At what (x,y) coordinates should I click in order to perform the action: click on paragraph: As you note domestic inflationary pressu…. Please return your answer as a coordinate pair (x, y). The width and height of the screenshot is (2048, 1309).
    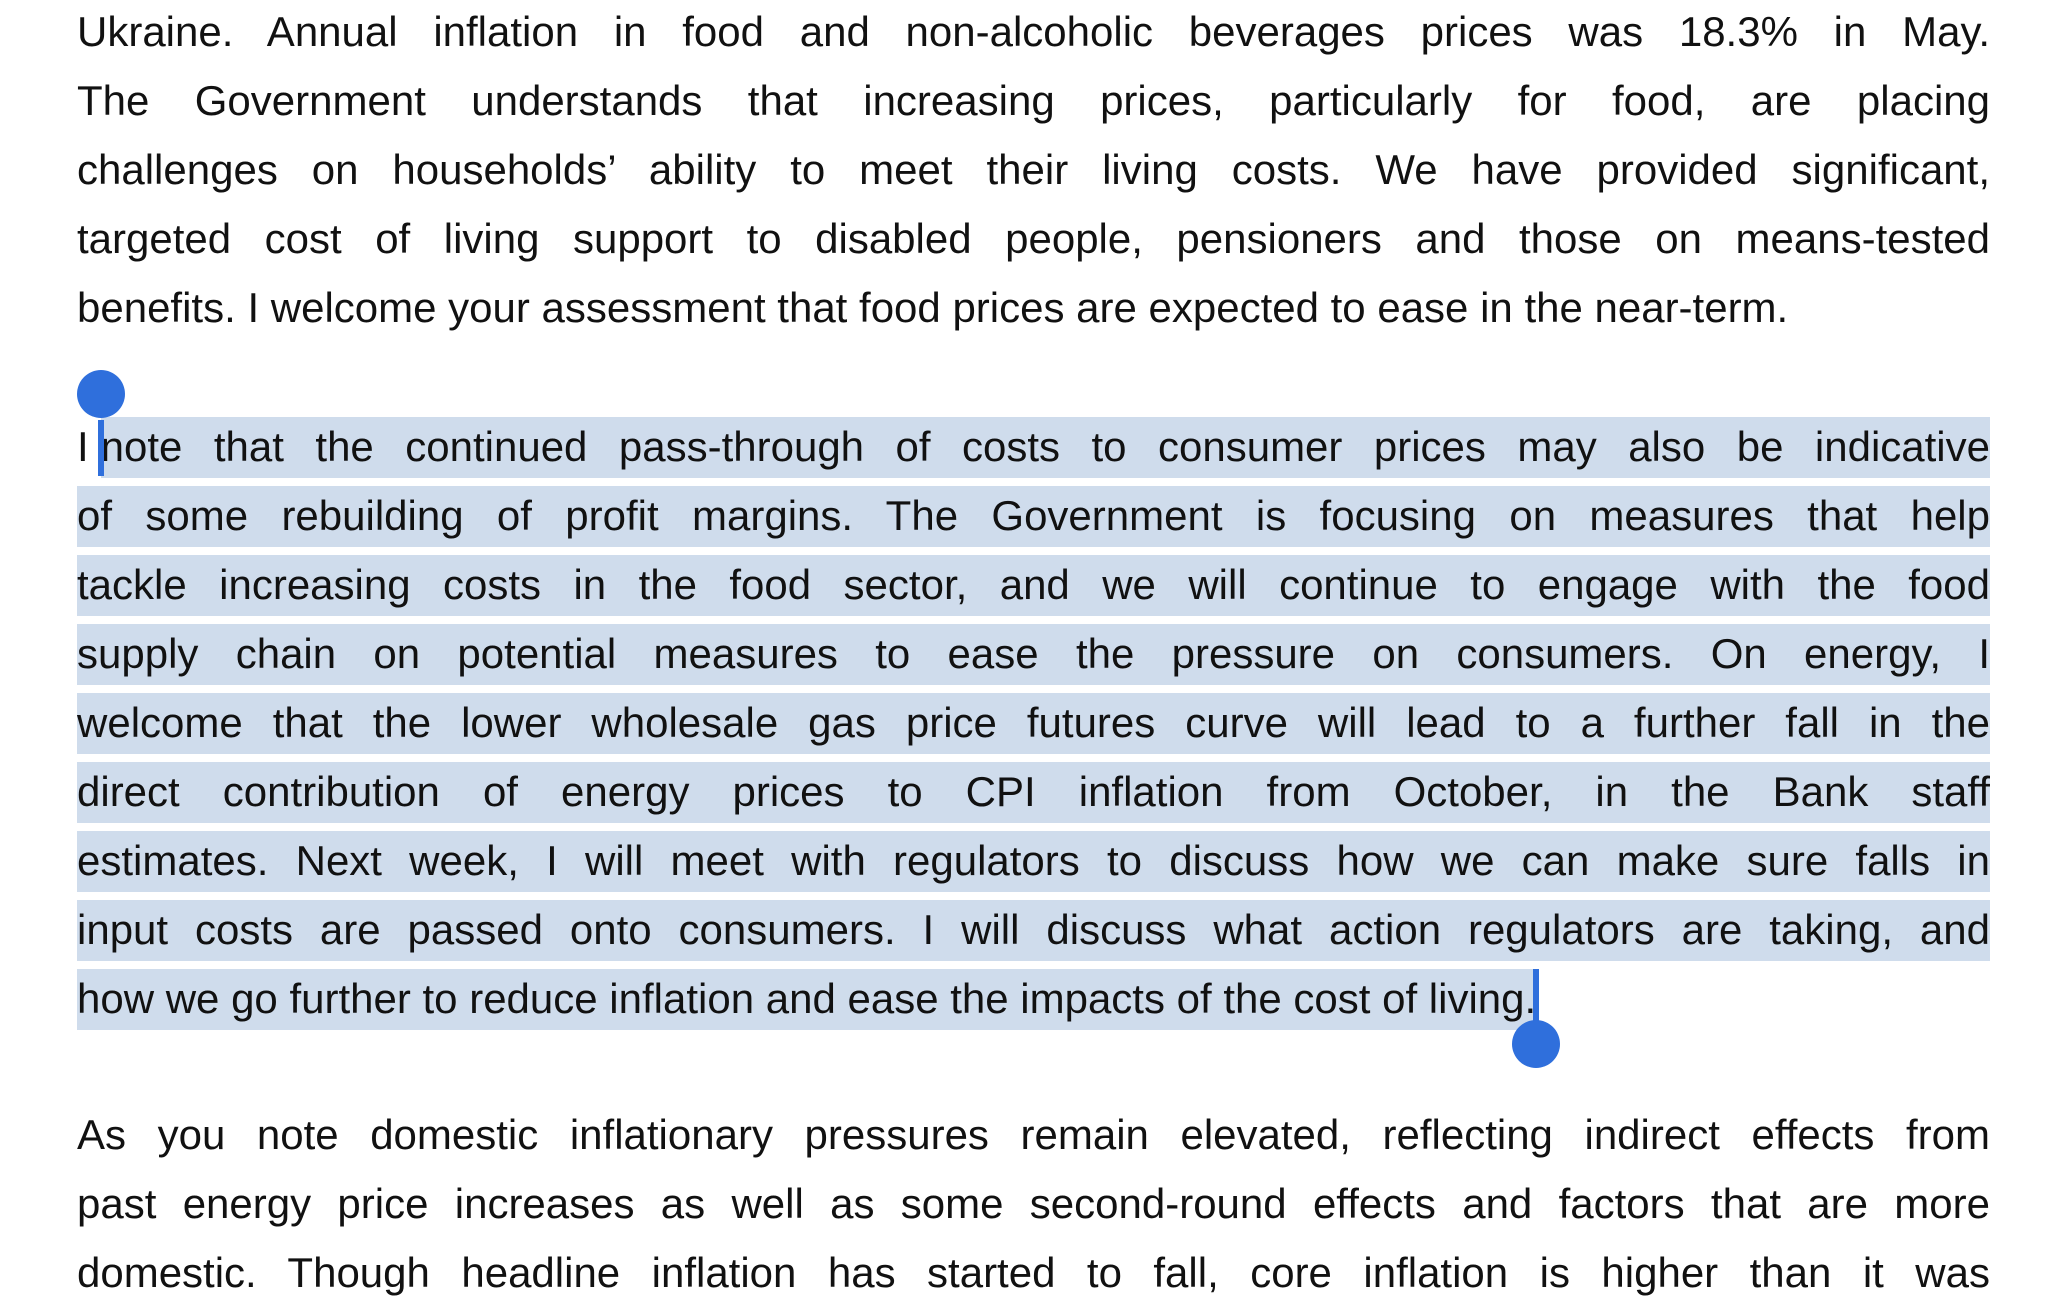
    Looking at the image, I should click on (1033, 1203).